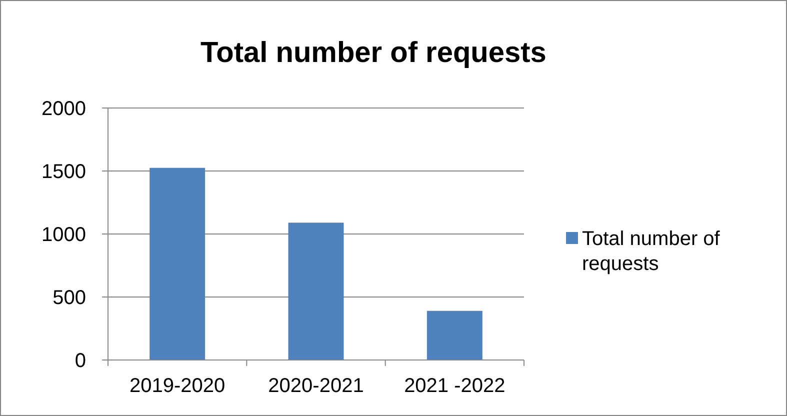 This screenshot has height=416, width=787. What do you see at coordinates (80, 361) in the screenshot?
I see `y-tick-label: 0` at bounding box center [80, 361].